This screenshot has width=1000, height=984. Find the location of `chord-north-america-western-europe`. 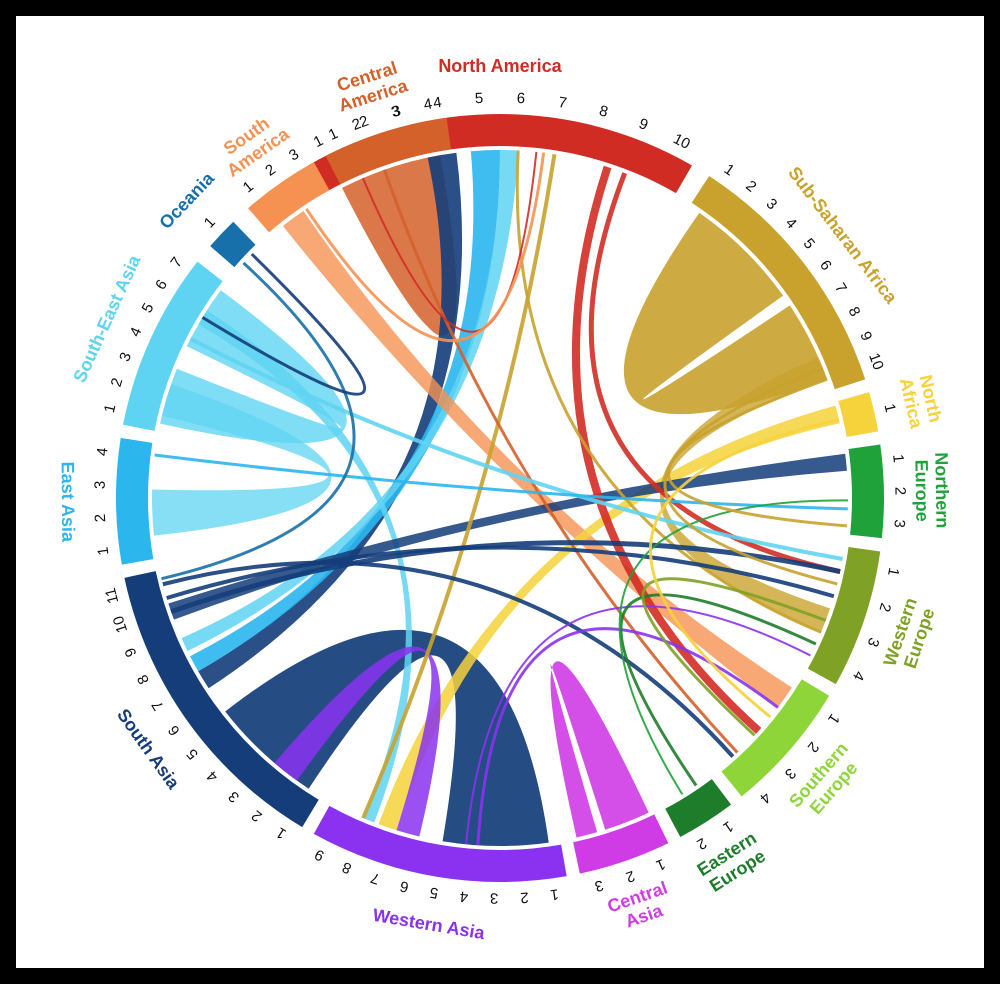

chord-north-america-western-europe is located at coordinates (714, 373).